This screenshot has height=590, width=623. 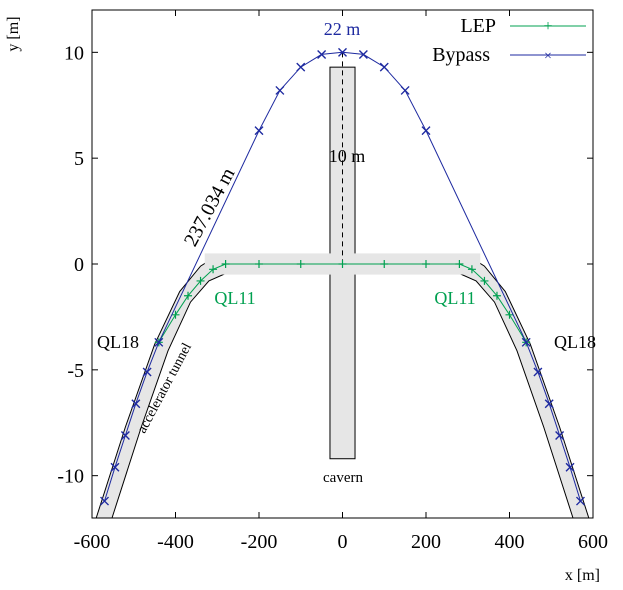 I want to click on y-tick-label-2: 0, so click(x=79, y=265).